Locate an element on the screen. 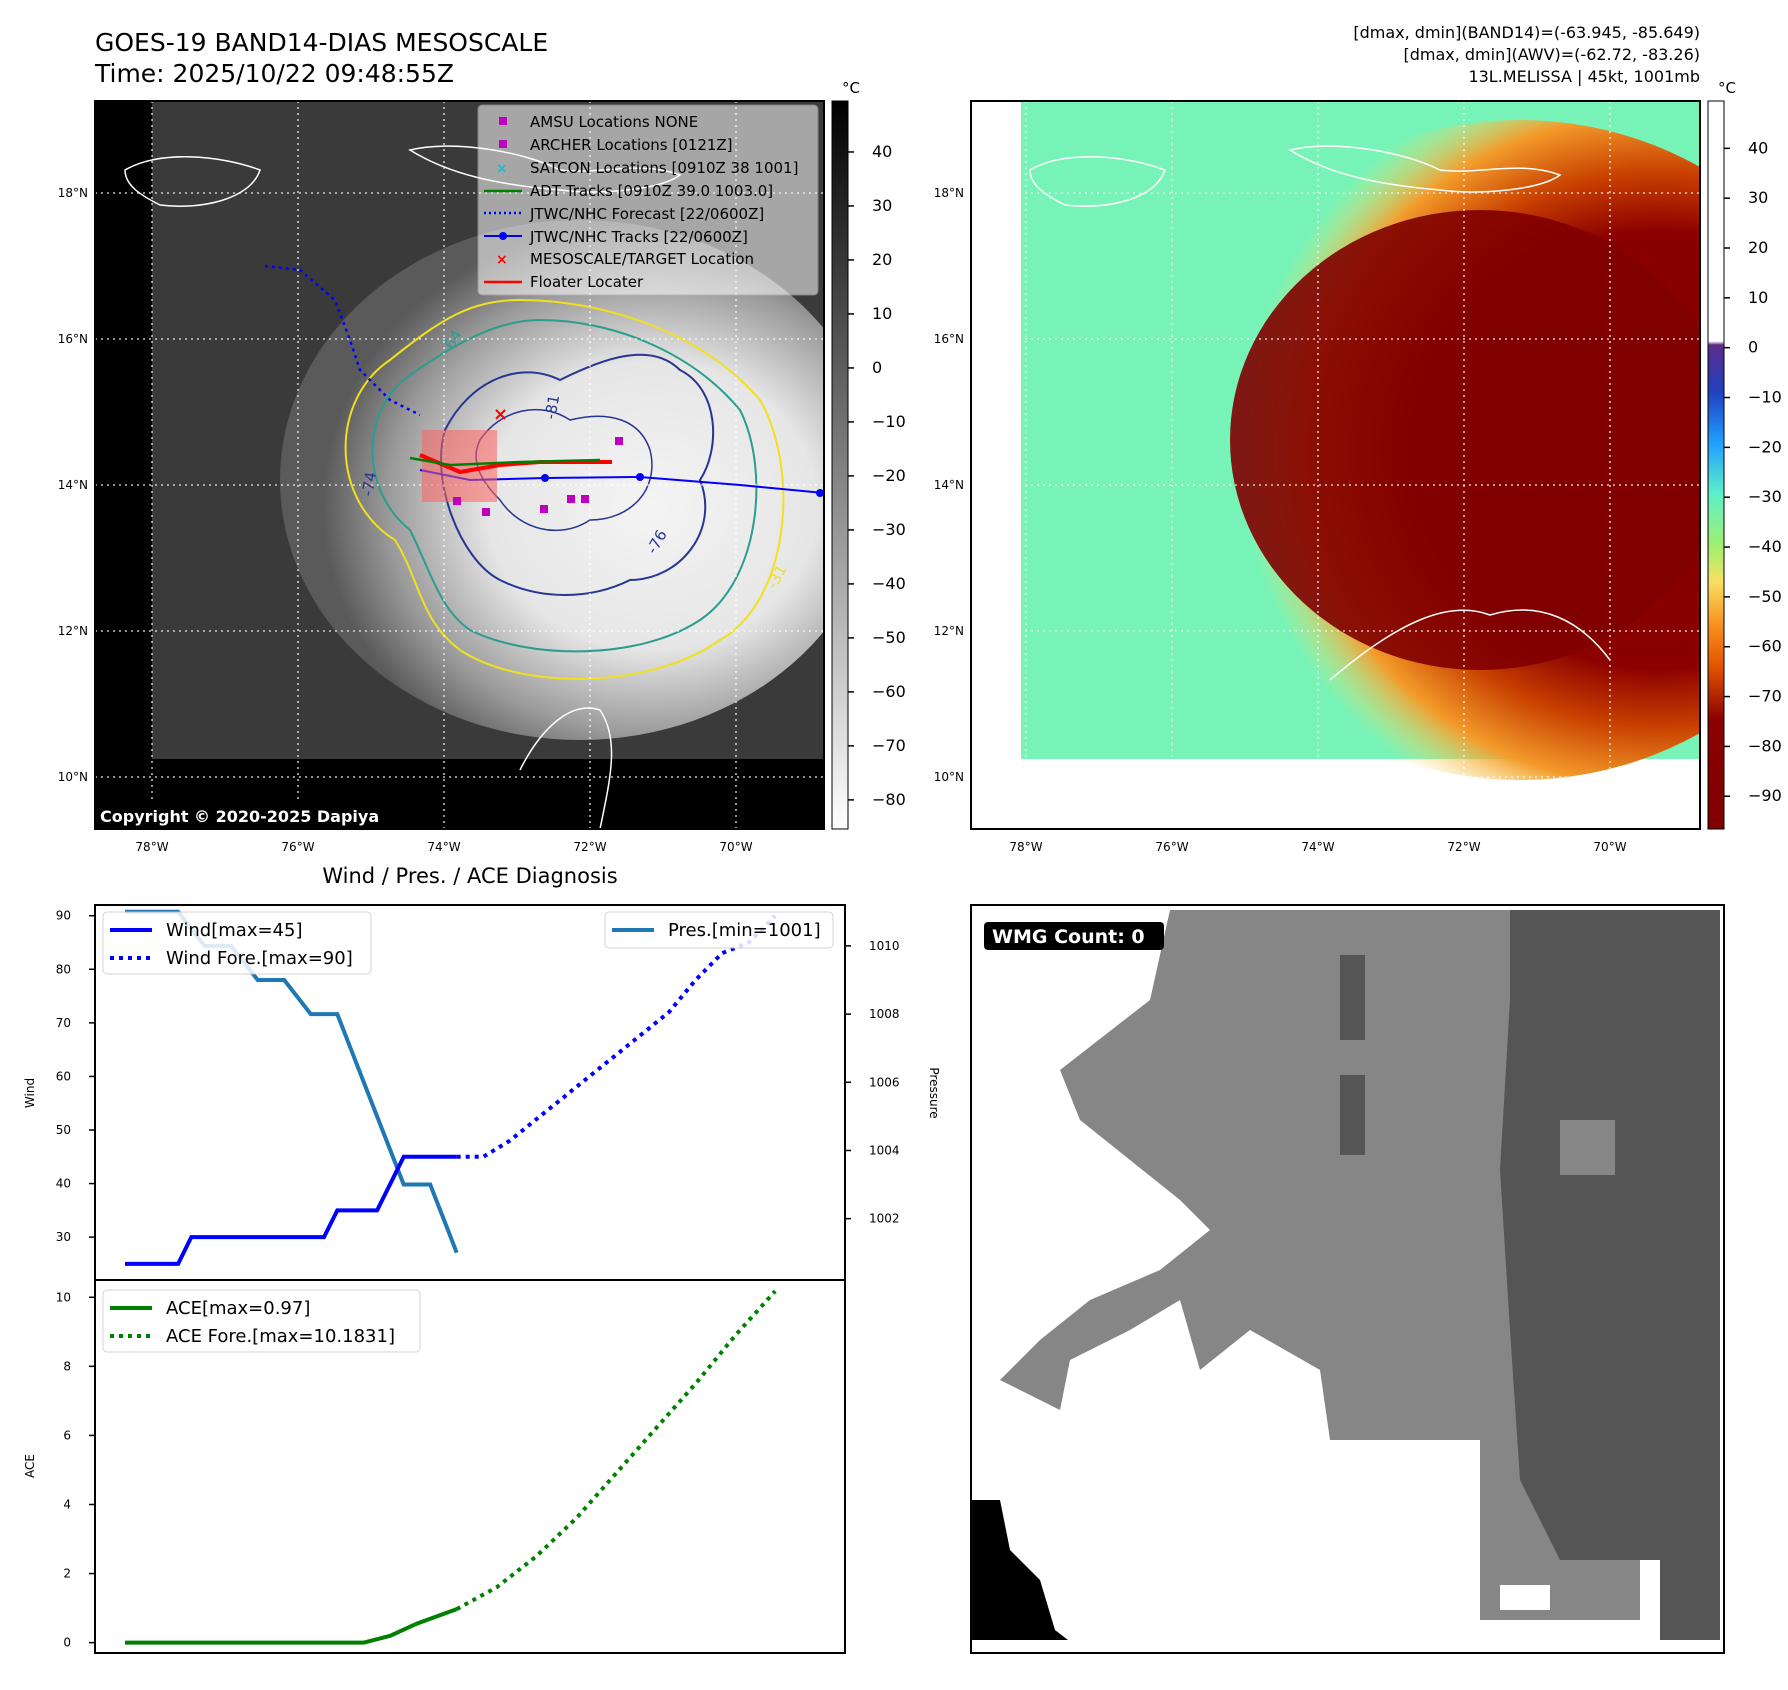 This screenshot has height=1690, width=1788. y-tick-label: 6 is located at coordinates (67, 1435).